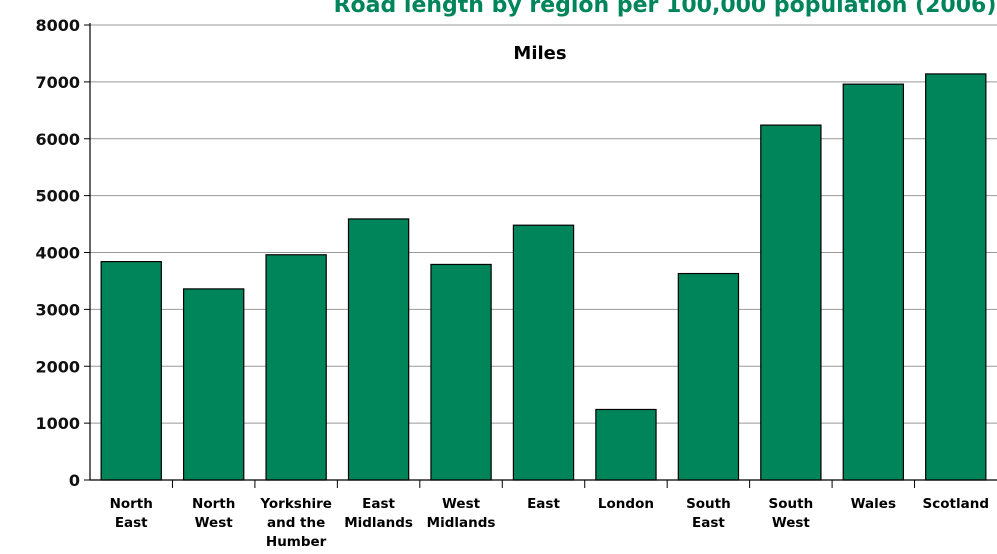 Image resolution: width=997 pixels, height=554 pixels. What do you see at coordinates (461, 513) in the screenshot?
I see `x-tick-label: West Midlands` at bounding box center [461, 513].